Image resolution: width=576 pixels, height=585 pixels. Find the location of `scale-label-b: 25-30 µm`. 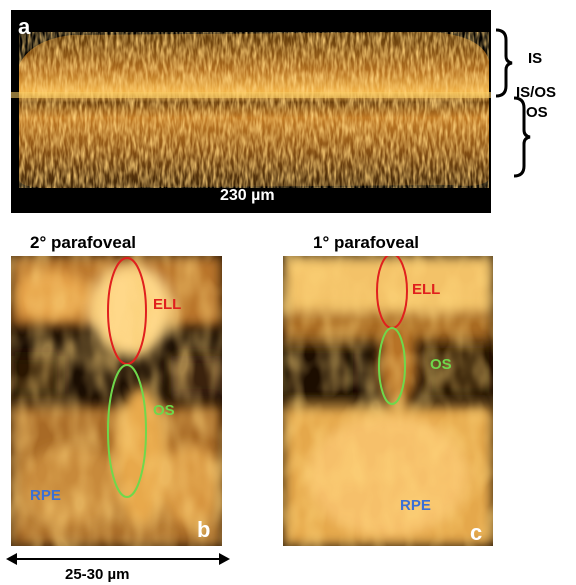

scale-label-b: 25-30 µm is located at coordinates (97, 574).